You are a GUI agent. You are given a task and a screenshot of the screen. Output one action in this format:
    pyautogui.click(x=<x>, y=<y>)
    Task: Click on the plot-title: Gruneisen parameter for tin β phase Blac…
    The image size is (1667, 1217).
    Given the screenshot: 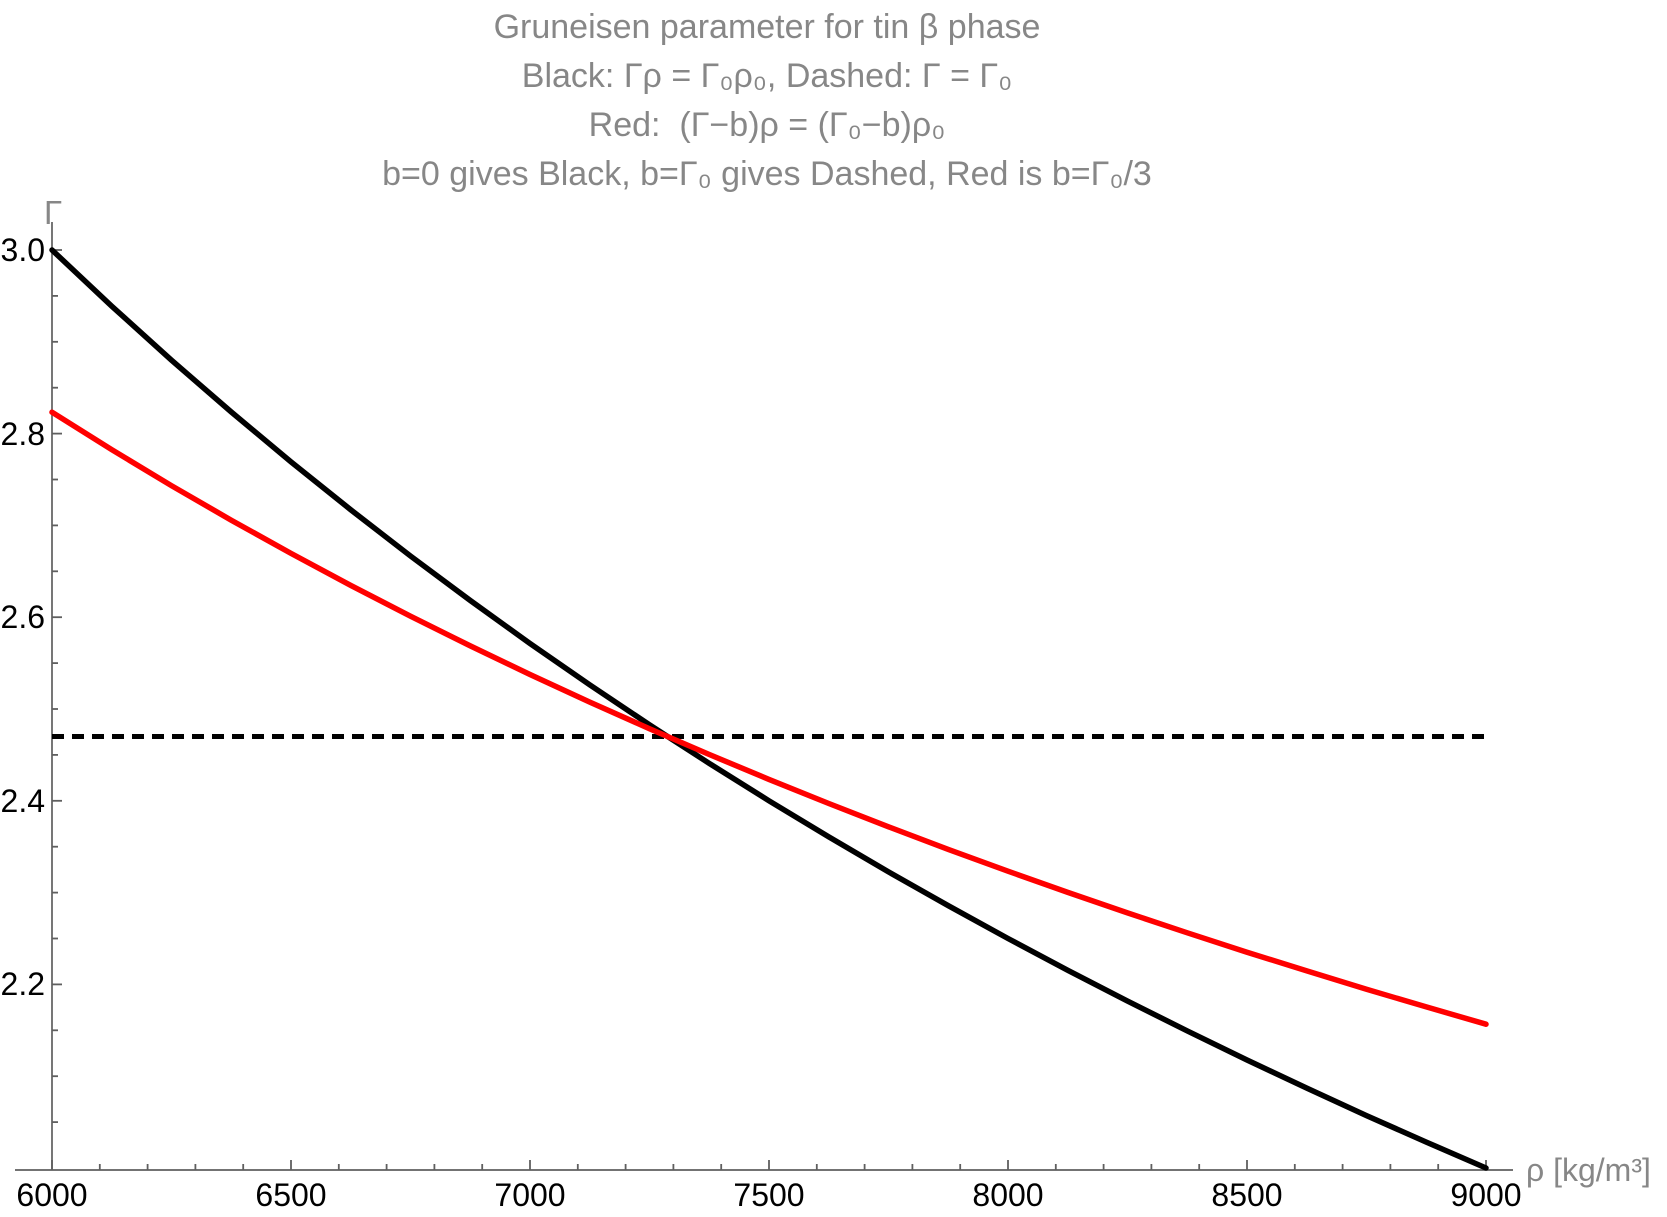 What is the action you would take?
    pyautogui.click(x=767, y=101)
    